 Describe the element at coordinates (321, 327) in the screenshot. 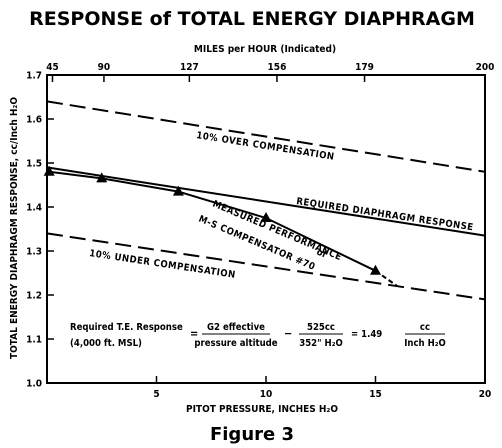

I see `formula-frac2-num: 525cc` at that location.